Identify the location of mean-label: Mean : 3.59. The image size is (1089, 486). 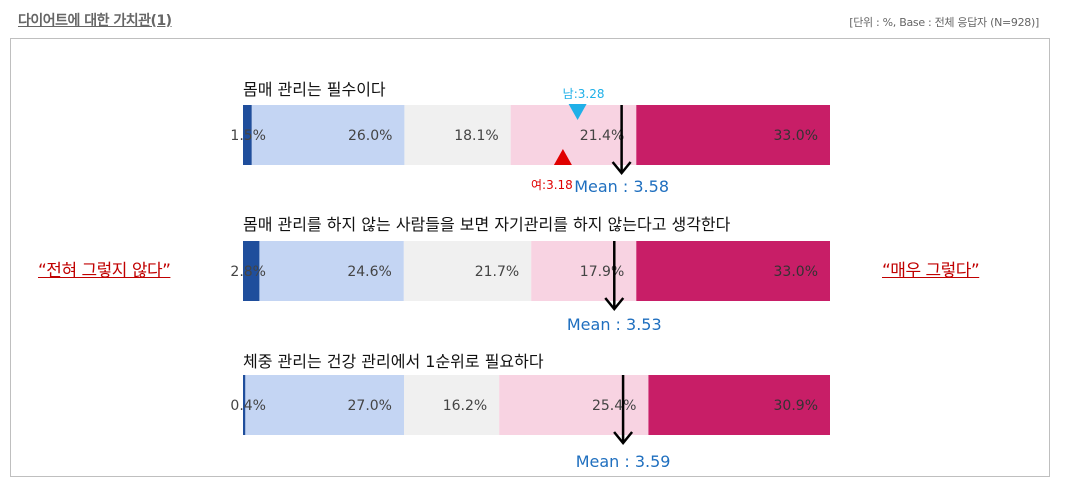
(623, 461).